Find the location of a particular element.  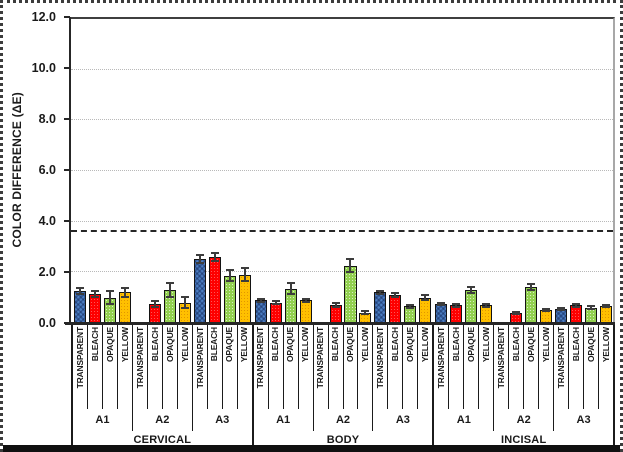

x-subgroup-a3: TRANSPARENT BLEACH OPAQUE YELLOW A3 is located at coordinates (402, 378).